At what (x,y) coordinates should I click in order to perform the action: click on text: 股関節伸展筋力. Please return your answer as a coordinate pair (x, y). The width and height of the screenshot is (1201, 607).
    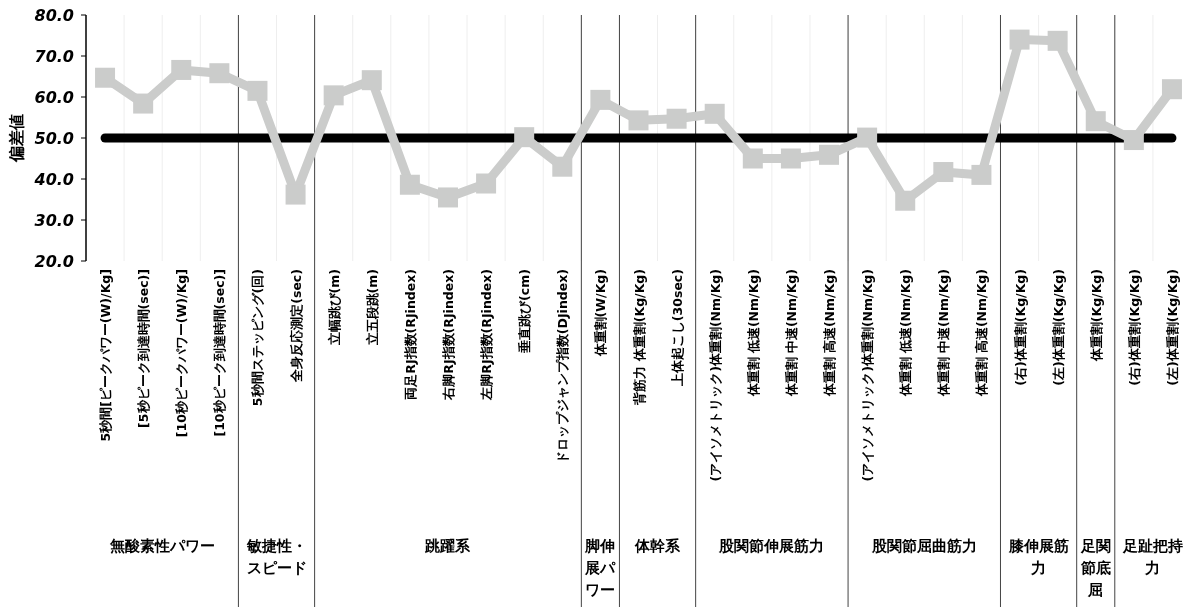
    Looking at the image, I should click on (771, 546).